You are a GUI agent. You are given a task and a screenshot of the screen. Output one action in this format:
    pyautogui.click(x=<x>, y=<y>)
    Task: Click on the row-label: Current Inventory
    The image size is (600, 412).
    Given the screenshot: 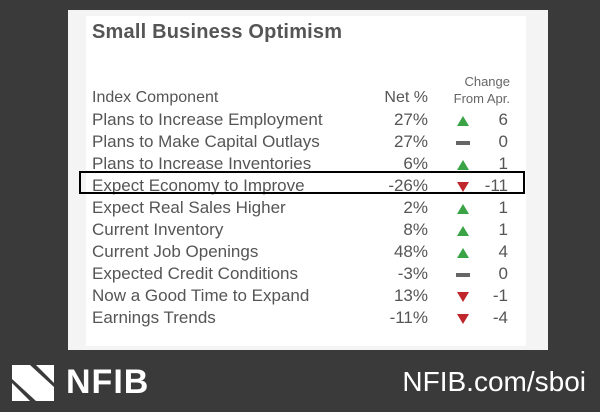 What is the action you would take?
    pyautogui.click(x=158, y=229)
    